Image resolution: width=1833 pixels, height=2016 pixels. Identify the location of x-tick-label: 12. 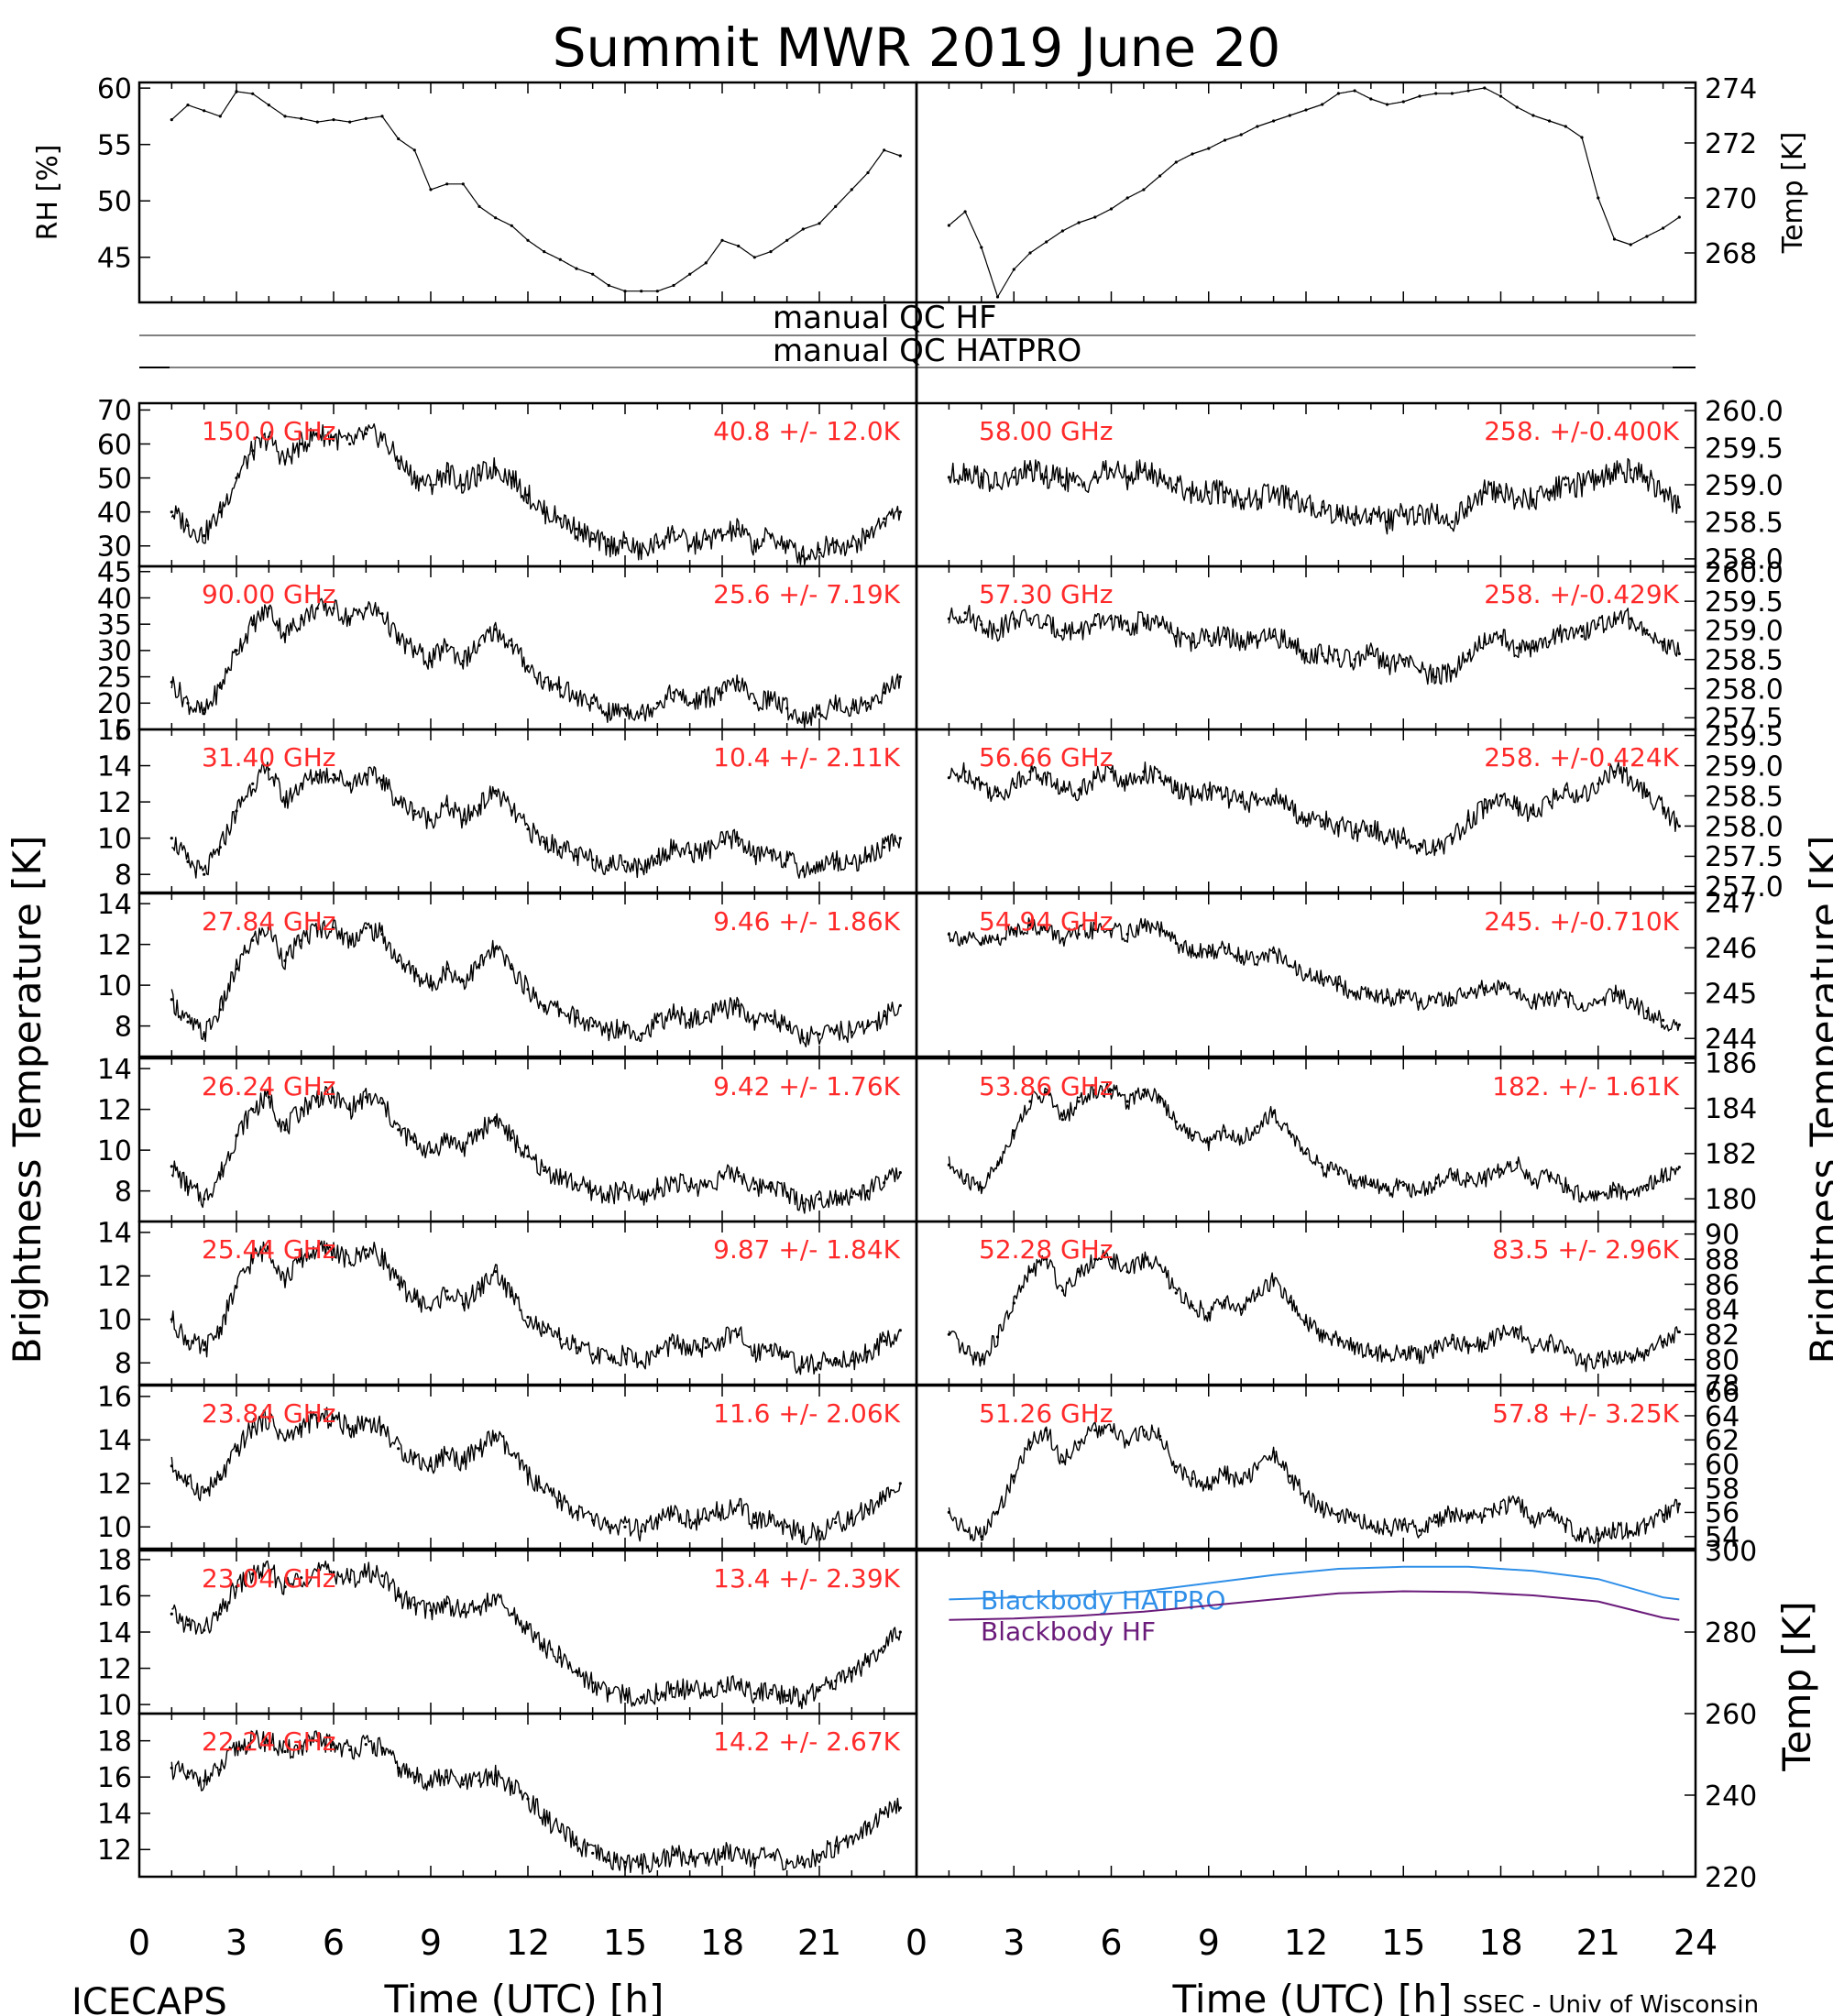
(1306, 1943).